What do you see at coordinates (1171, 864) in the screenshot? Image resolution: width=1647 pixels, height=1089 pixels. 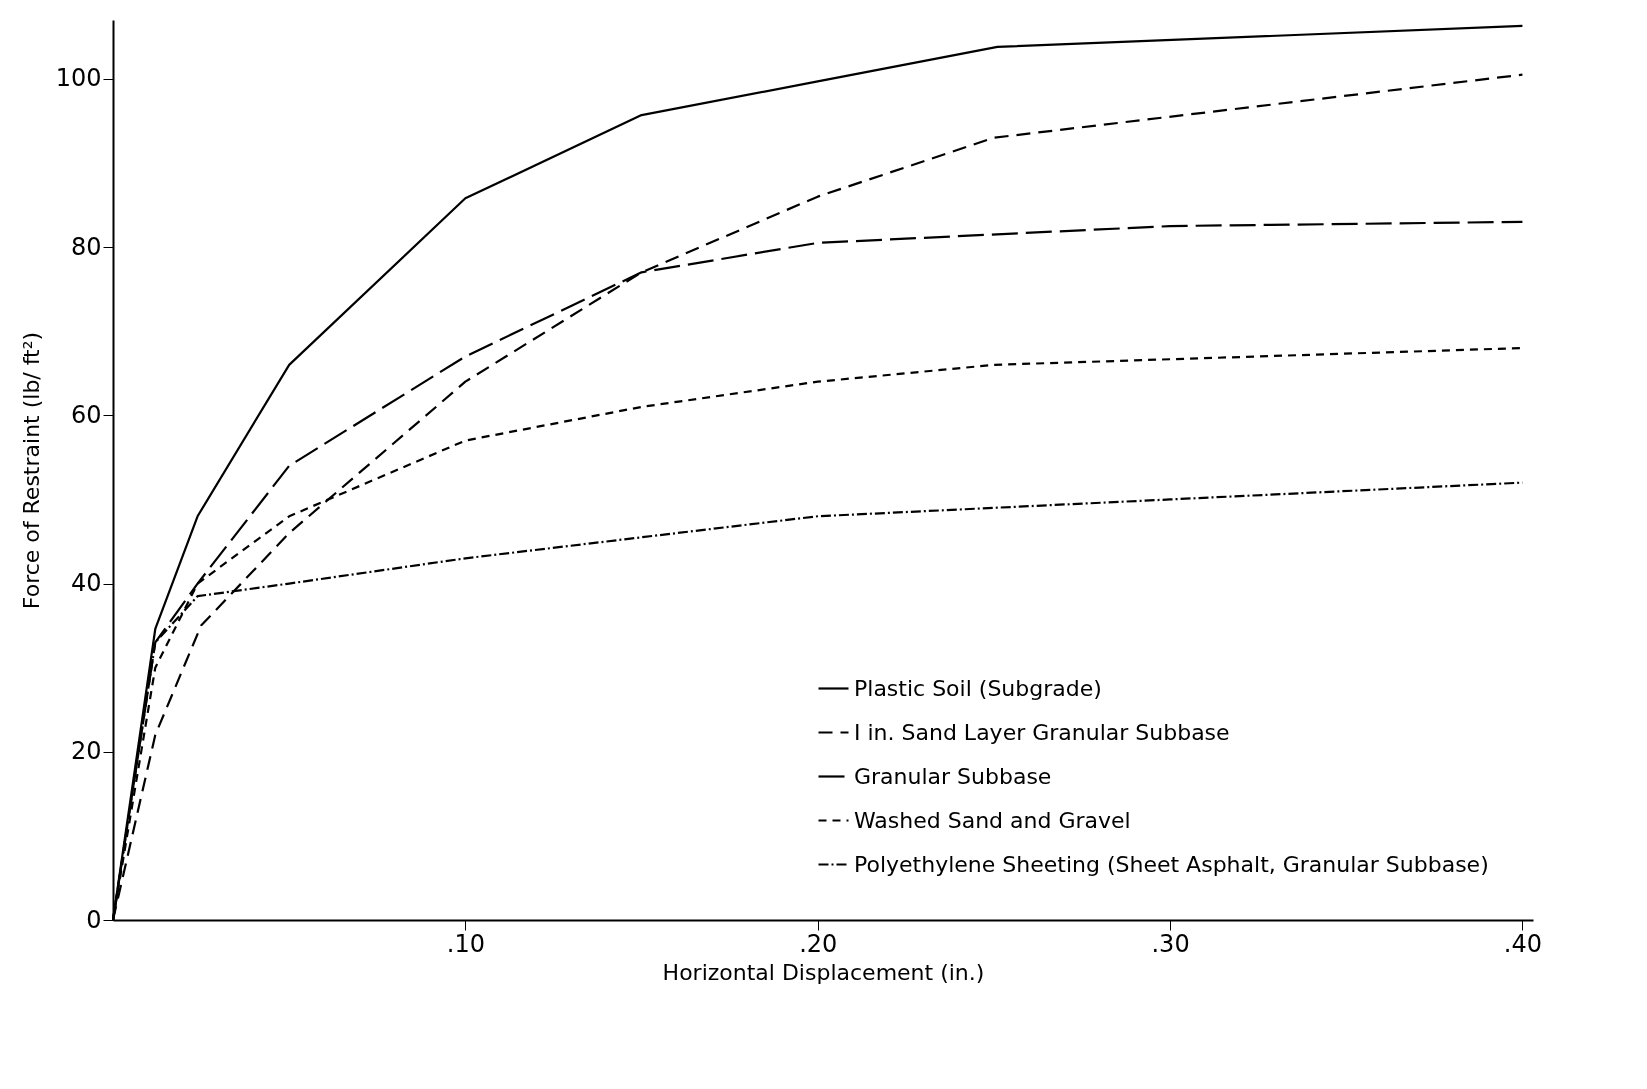 I see `legend-label: Polyethylene Sheeting (Sheet Asphalt, Granular Subbase)` at bounding box center [1171, 864].